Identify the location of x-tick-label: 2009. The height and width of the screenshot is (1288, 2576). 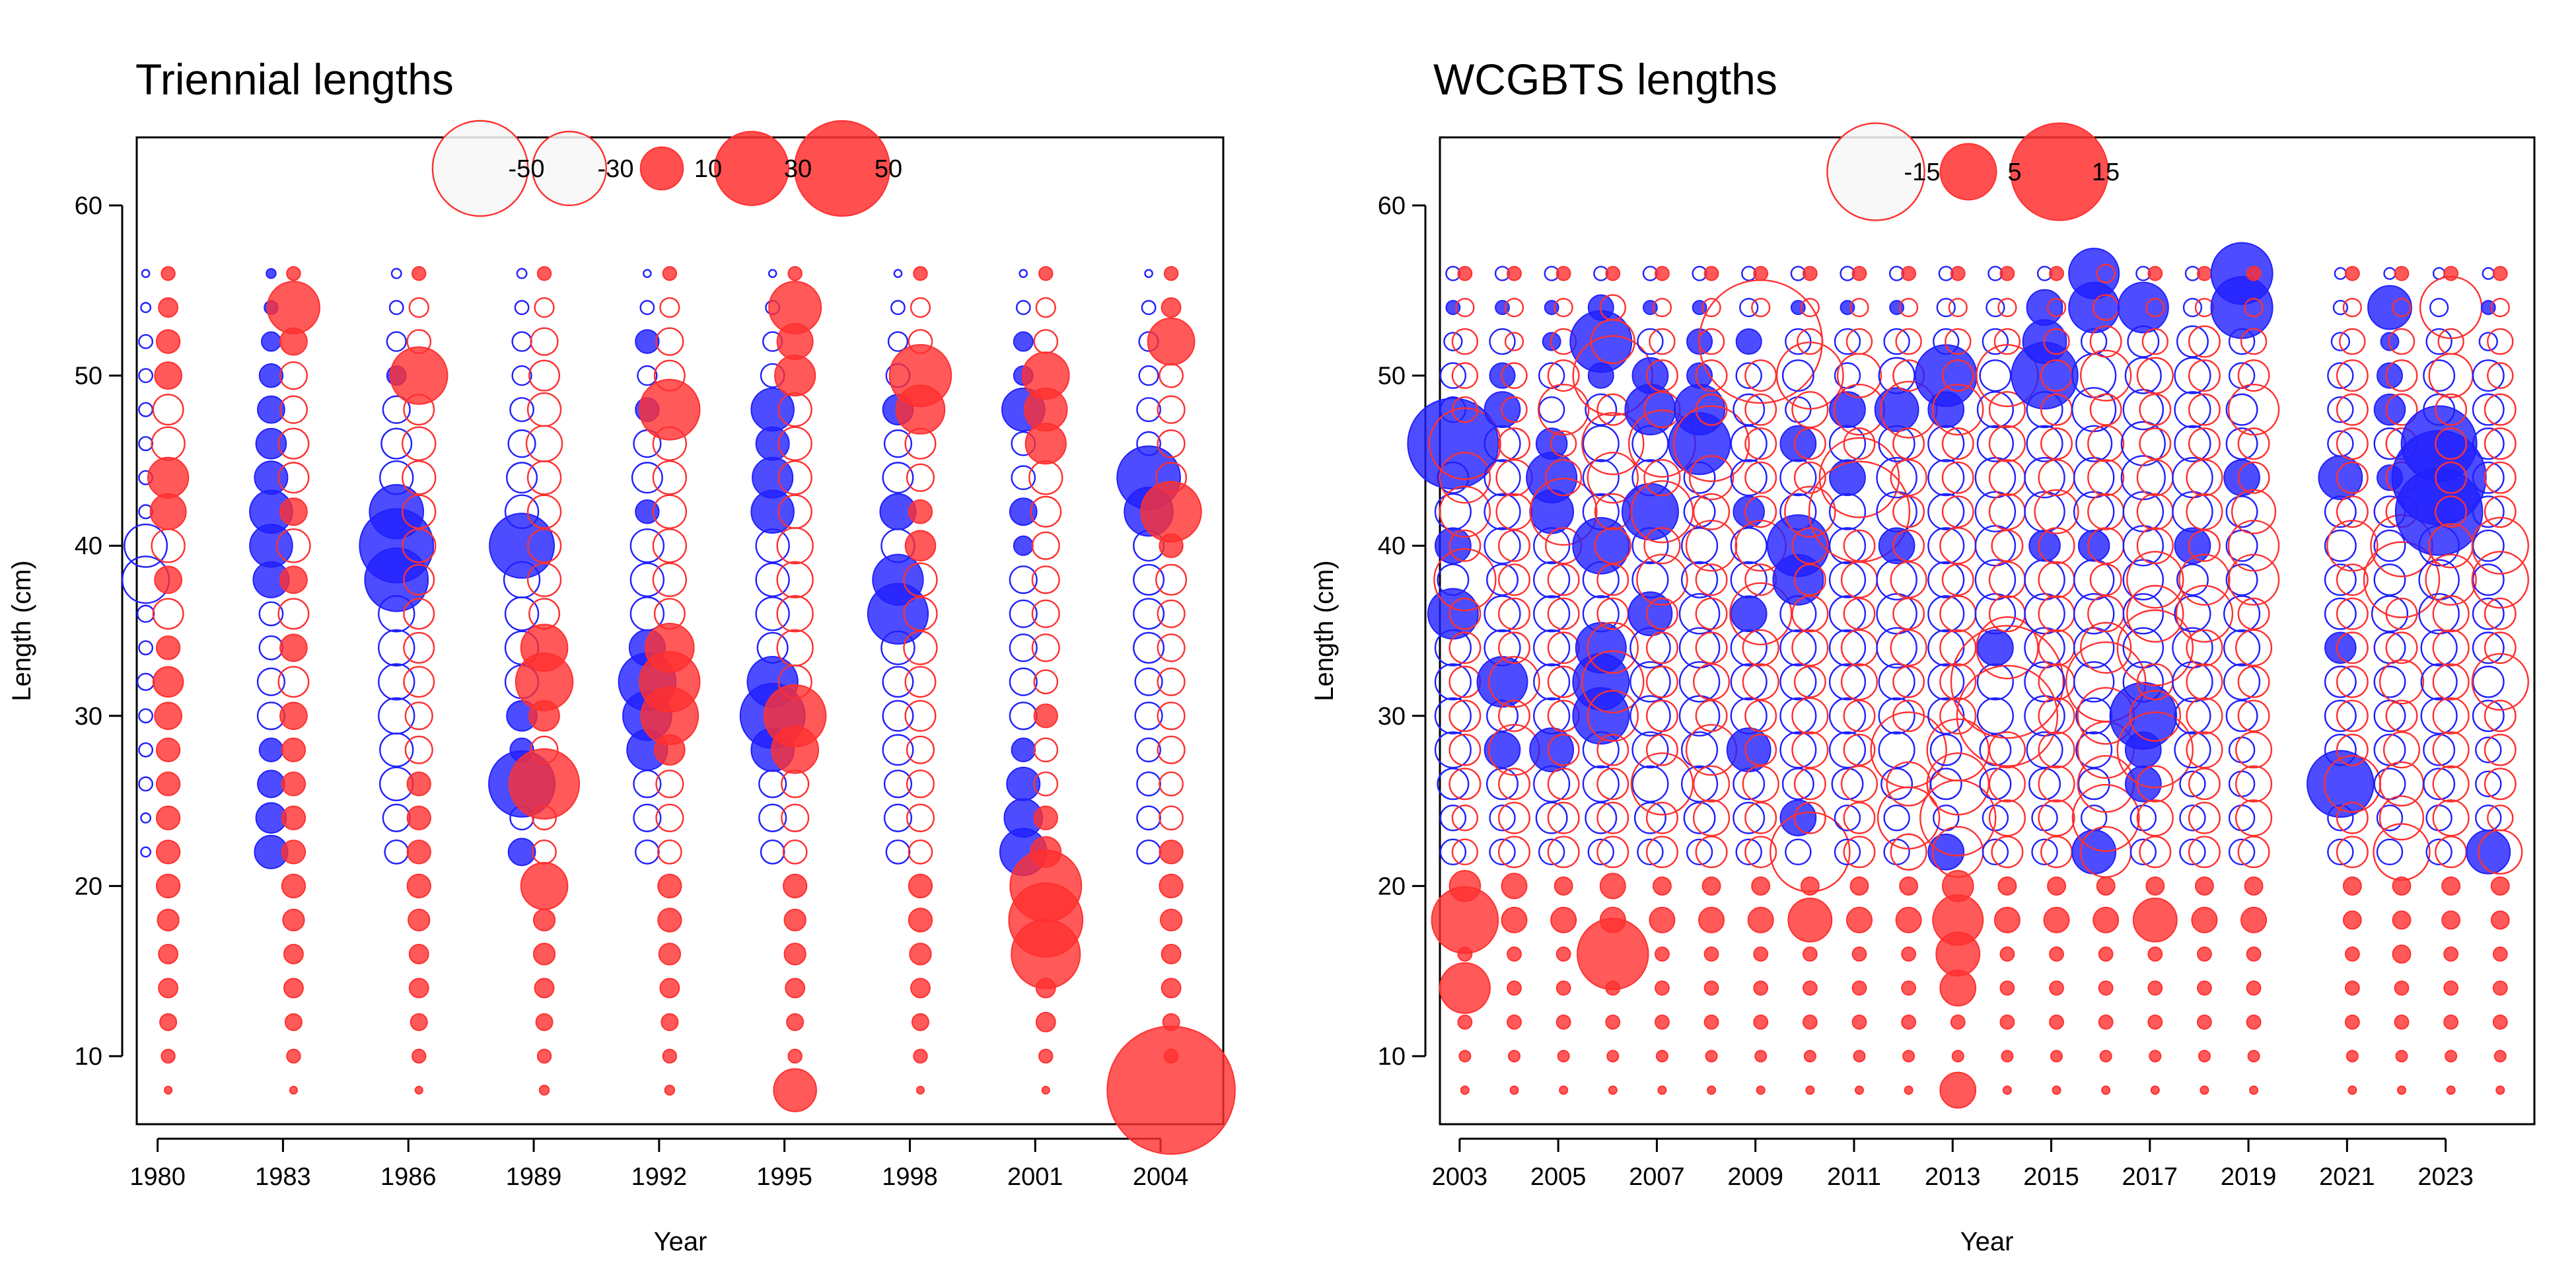
(1755, 1177).